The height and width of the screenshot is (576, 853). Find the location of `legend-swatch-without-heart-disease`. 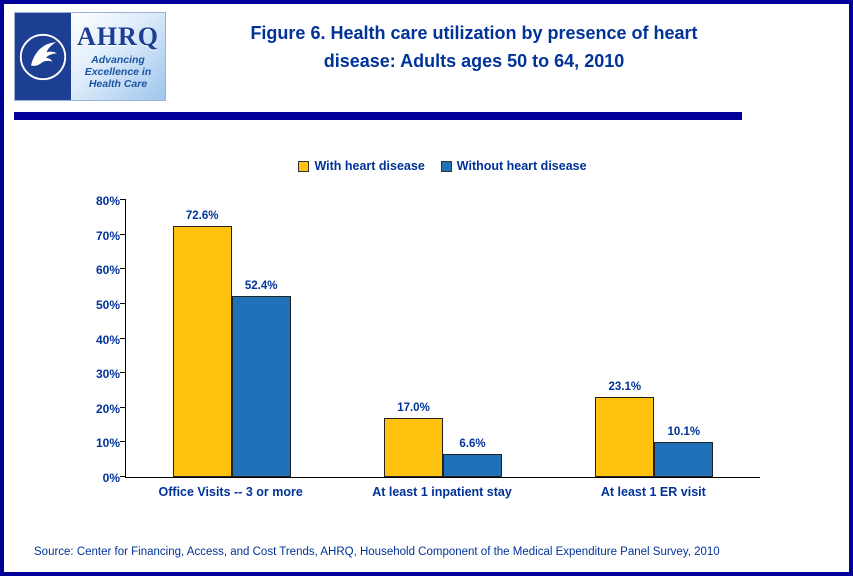

legend-swatch-without-heart-disease is located at coordinates (446, 166).